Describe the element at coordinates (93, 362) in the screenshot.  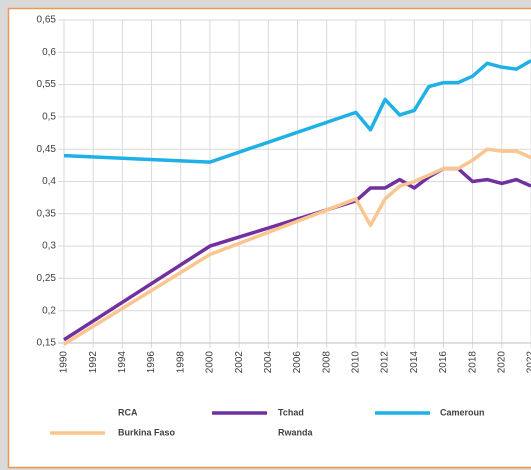
I see `x-tick-label: 1992` at that location.